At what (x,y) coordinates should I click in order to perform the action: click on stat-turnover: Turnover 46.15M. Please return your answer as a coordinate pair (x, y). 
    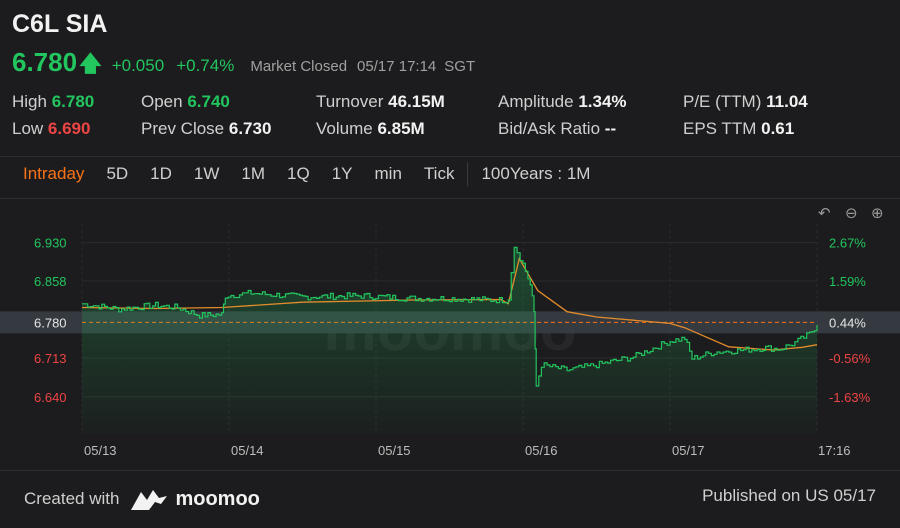
    Looking at the image, I should click on (380, 101).